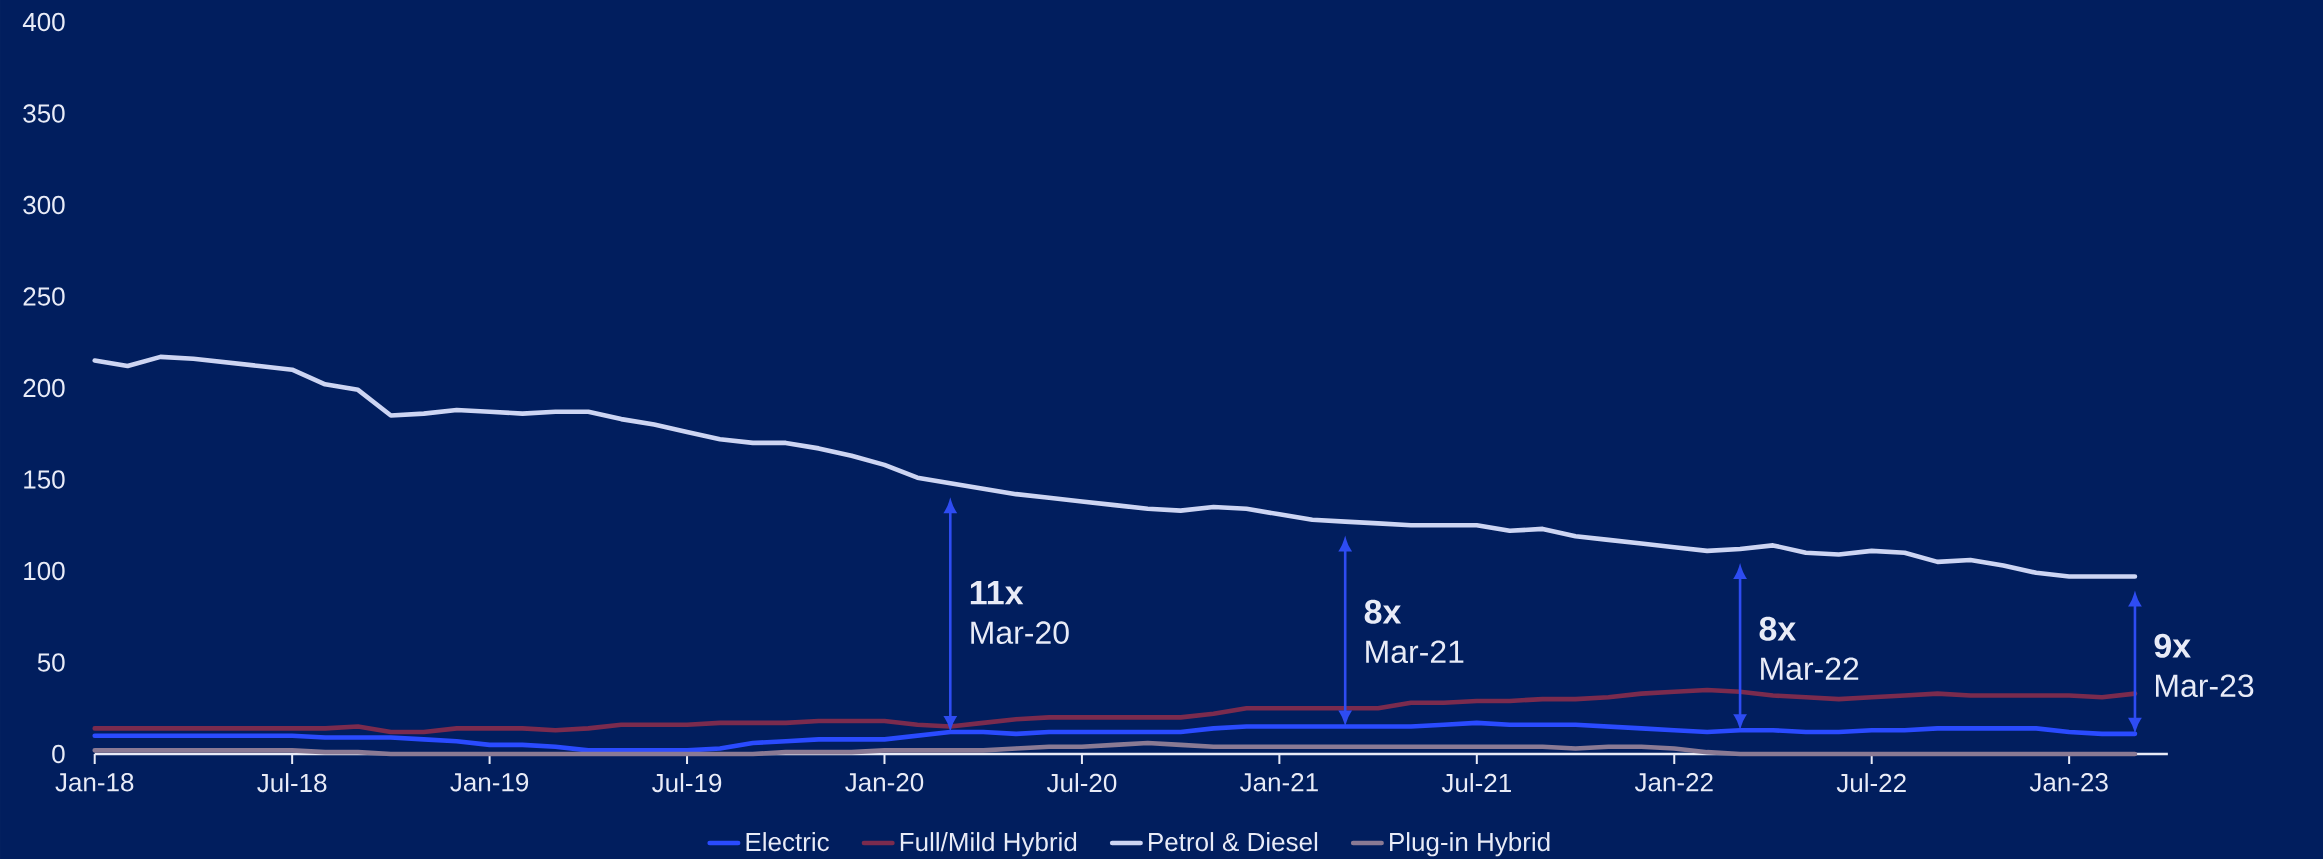  I want to click on annotation: 11x, so click(997, 592).